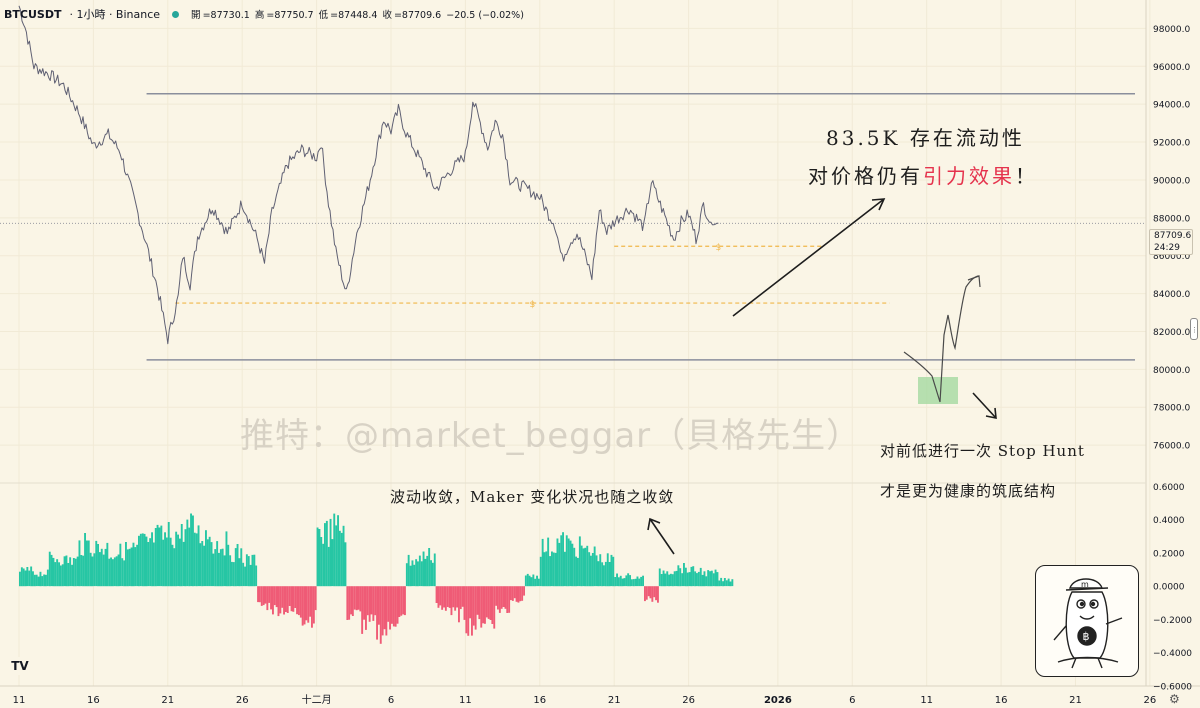 The image size is (1200, 708). I want to click on liquidity-note-highlight: 引力效果, so click(969, 176).